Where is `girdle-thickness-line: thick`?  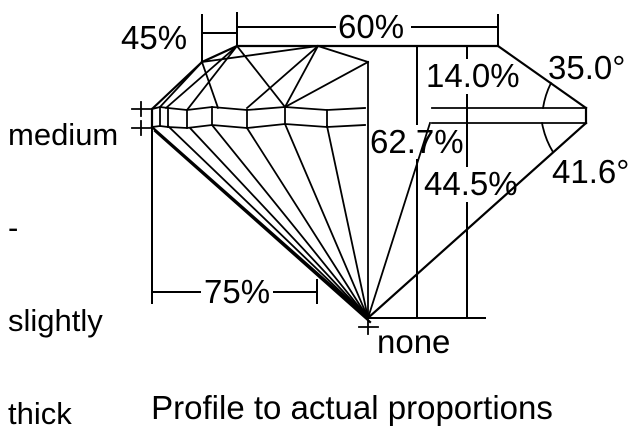
girdle-thickness-line: thick is located at coordinates (40, 413).